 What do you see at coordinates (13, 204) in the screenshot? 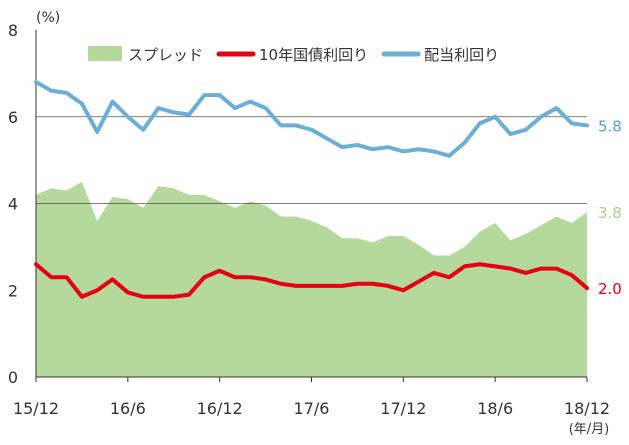
I see `y-tick-label: 4` at bounding box center [13, 204].